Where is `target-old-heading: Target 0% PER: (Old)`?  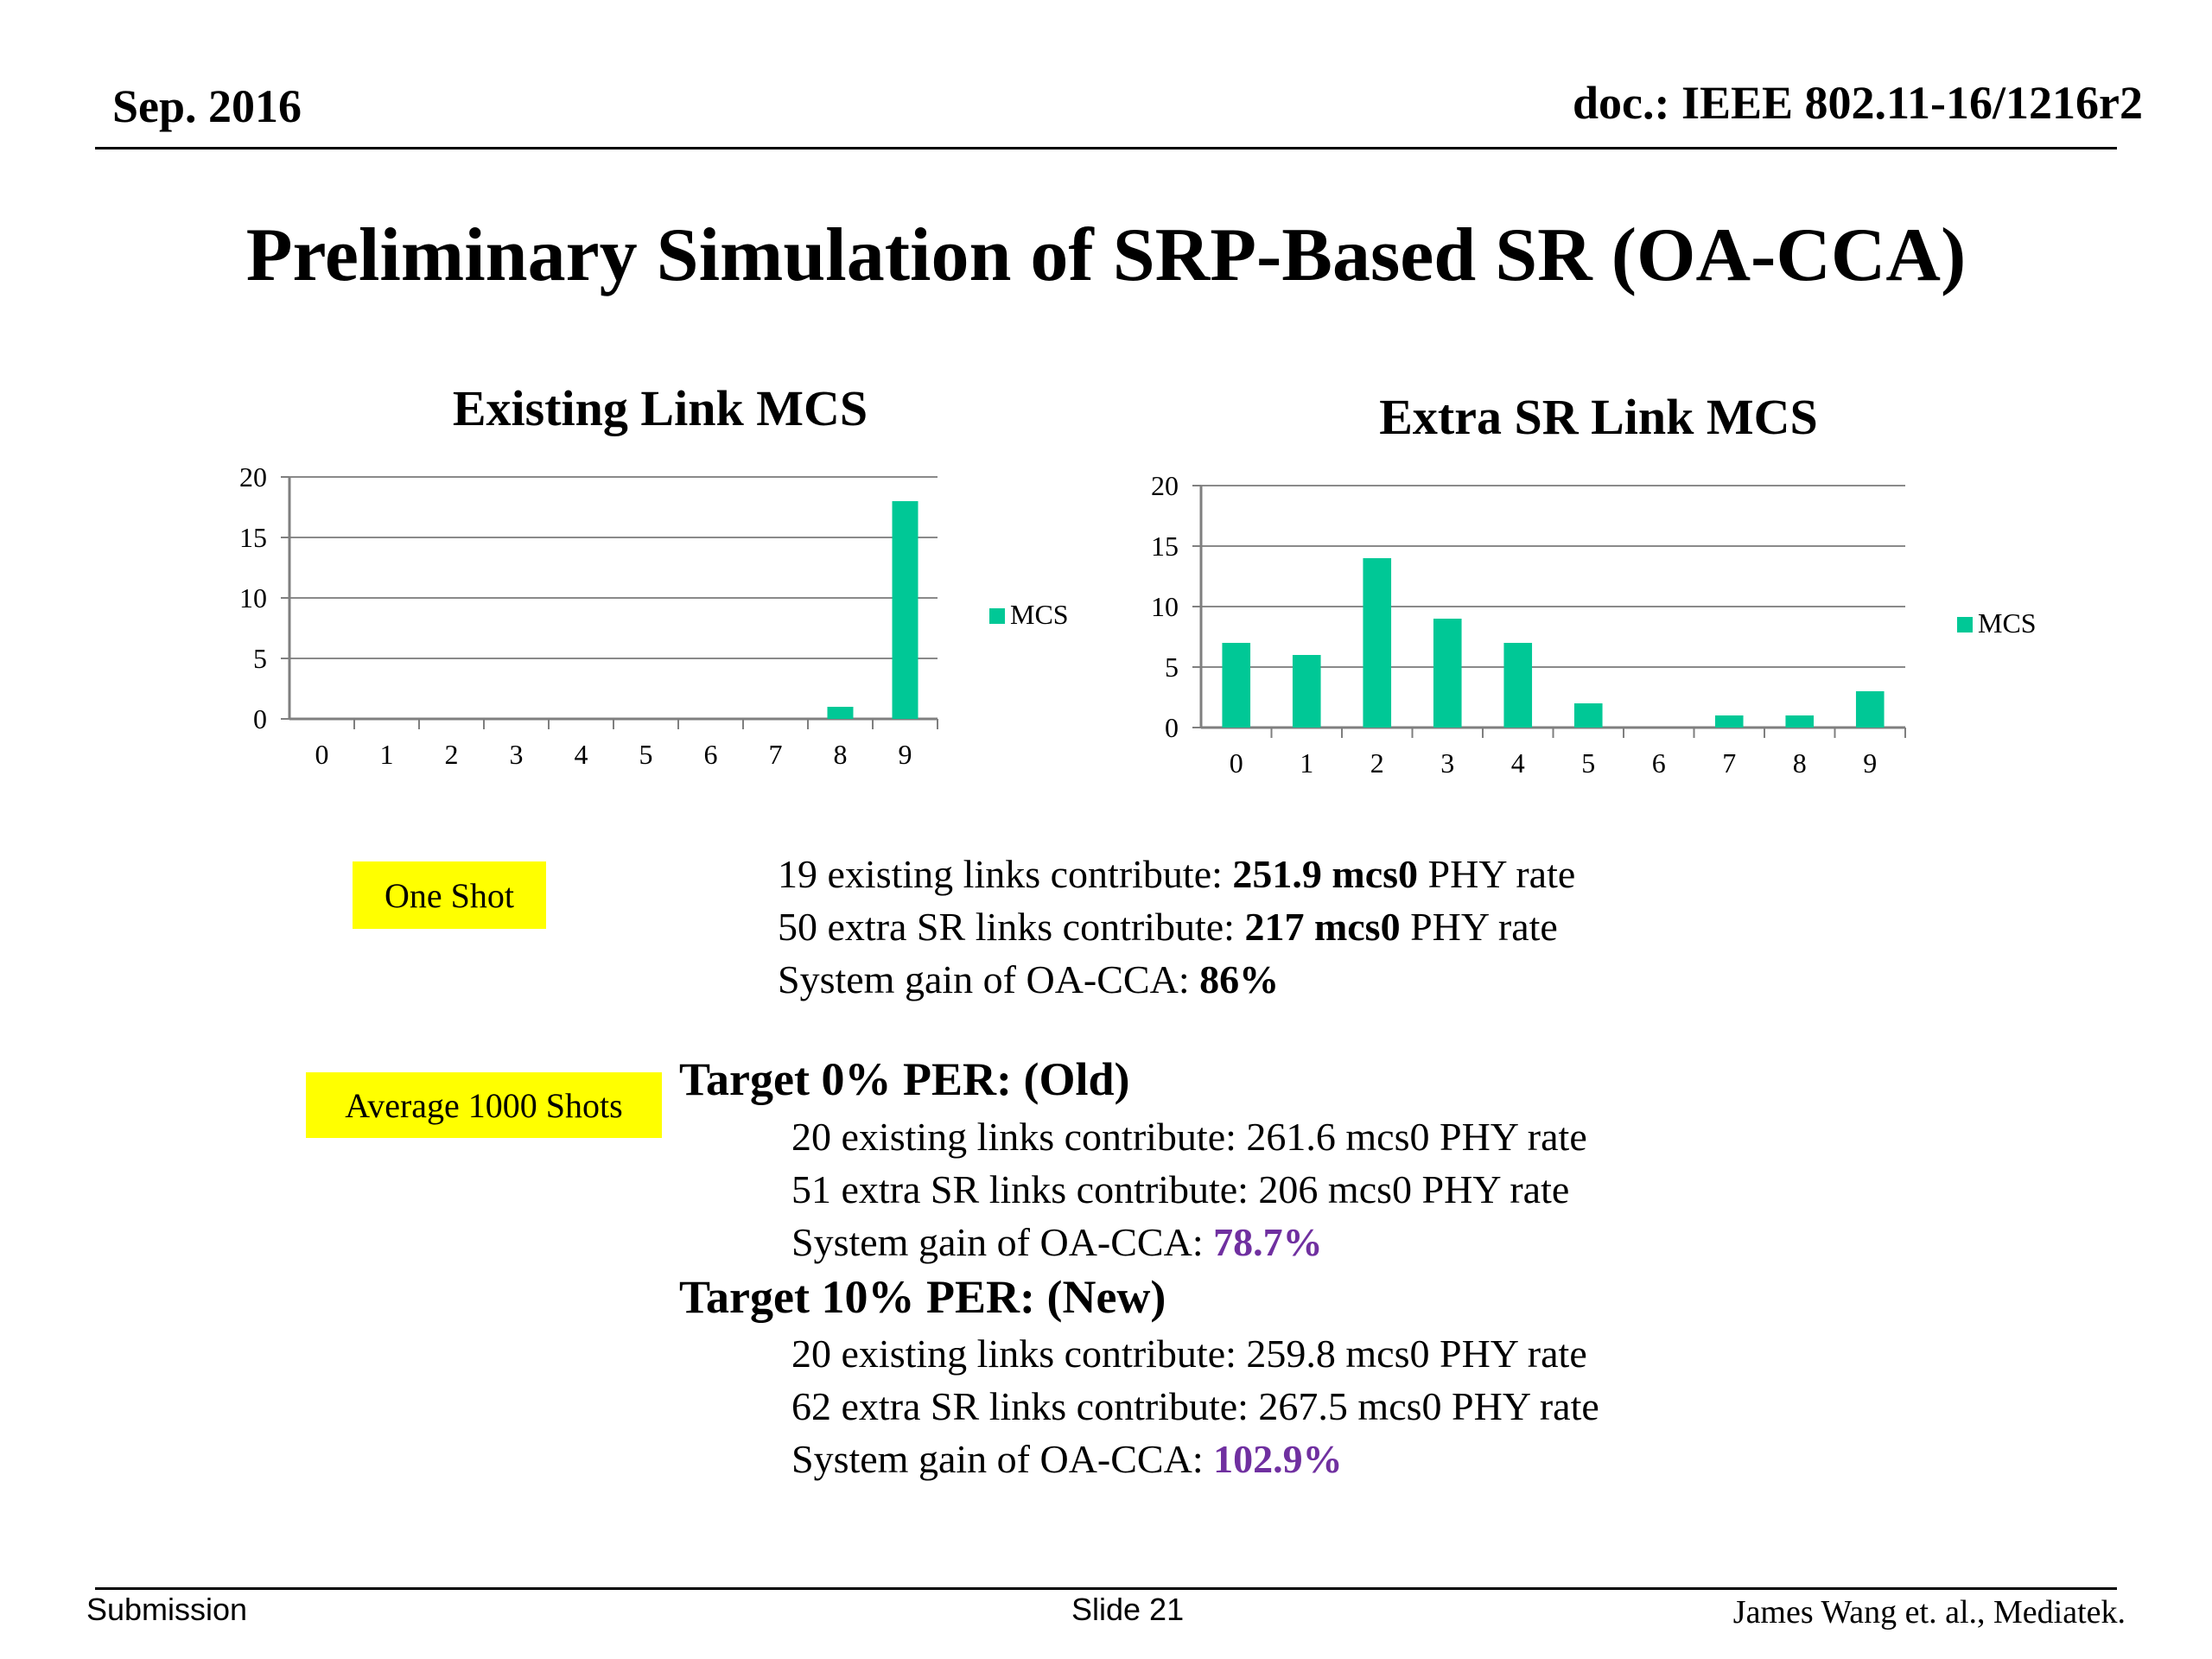 target-old-heading: Target 0% PER: (Old) is located at coordinates (905, 1079).